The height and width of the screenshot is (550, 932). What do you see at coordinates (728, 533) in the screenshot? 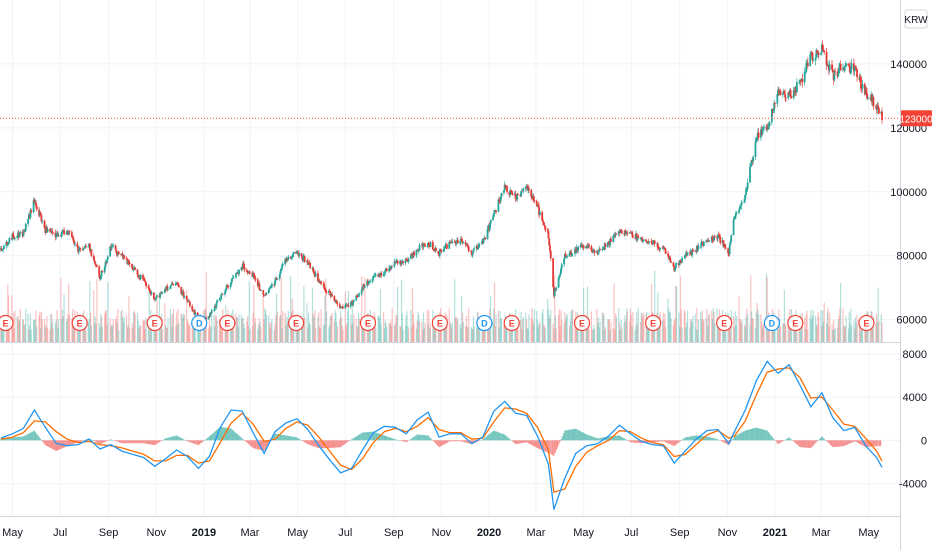
I see `time-tick-label: Nov` at bounding box center [728, 533].